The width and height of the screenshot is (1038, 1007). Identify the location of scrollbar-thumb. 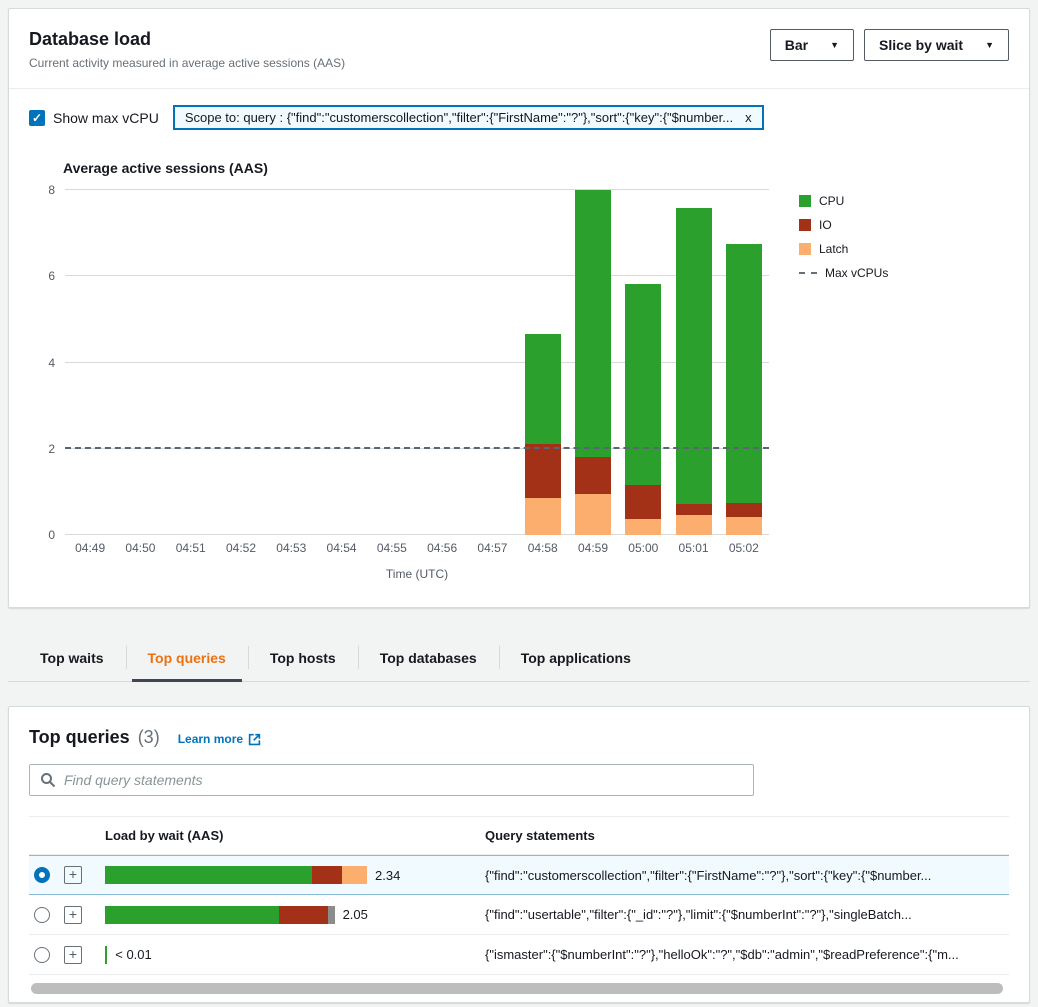
(517, 988).